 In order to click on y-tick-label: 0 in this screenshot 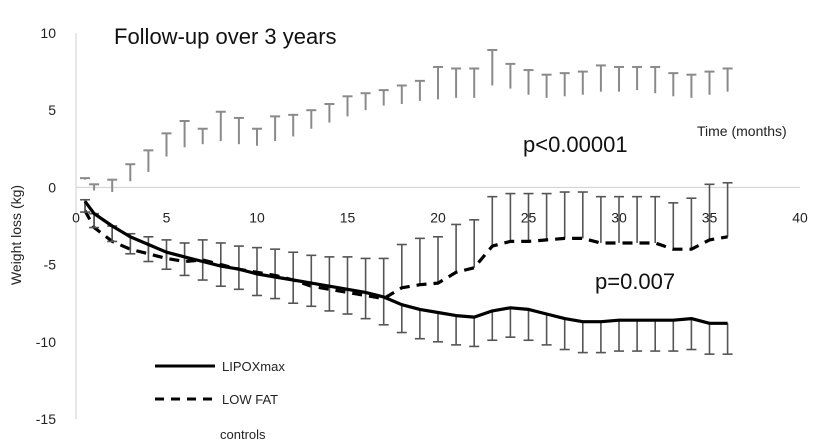, I will do `click(52, 187)`.